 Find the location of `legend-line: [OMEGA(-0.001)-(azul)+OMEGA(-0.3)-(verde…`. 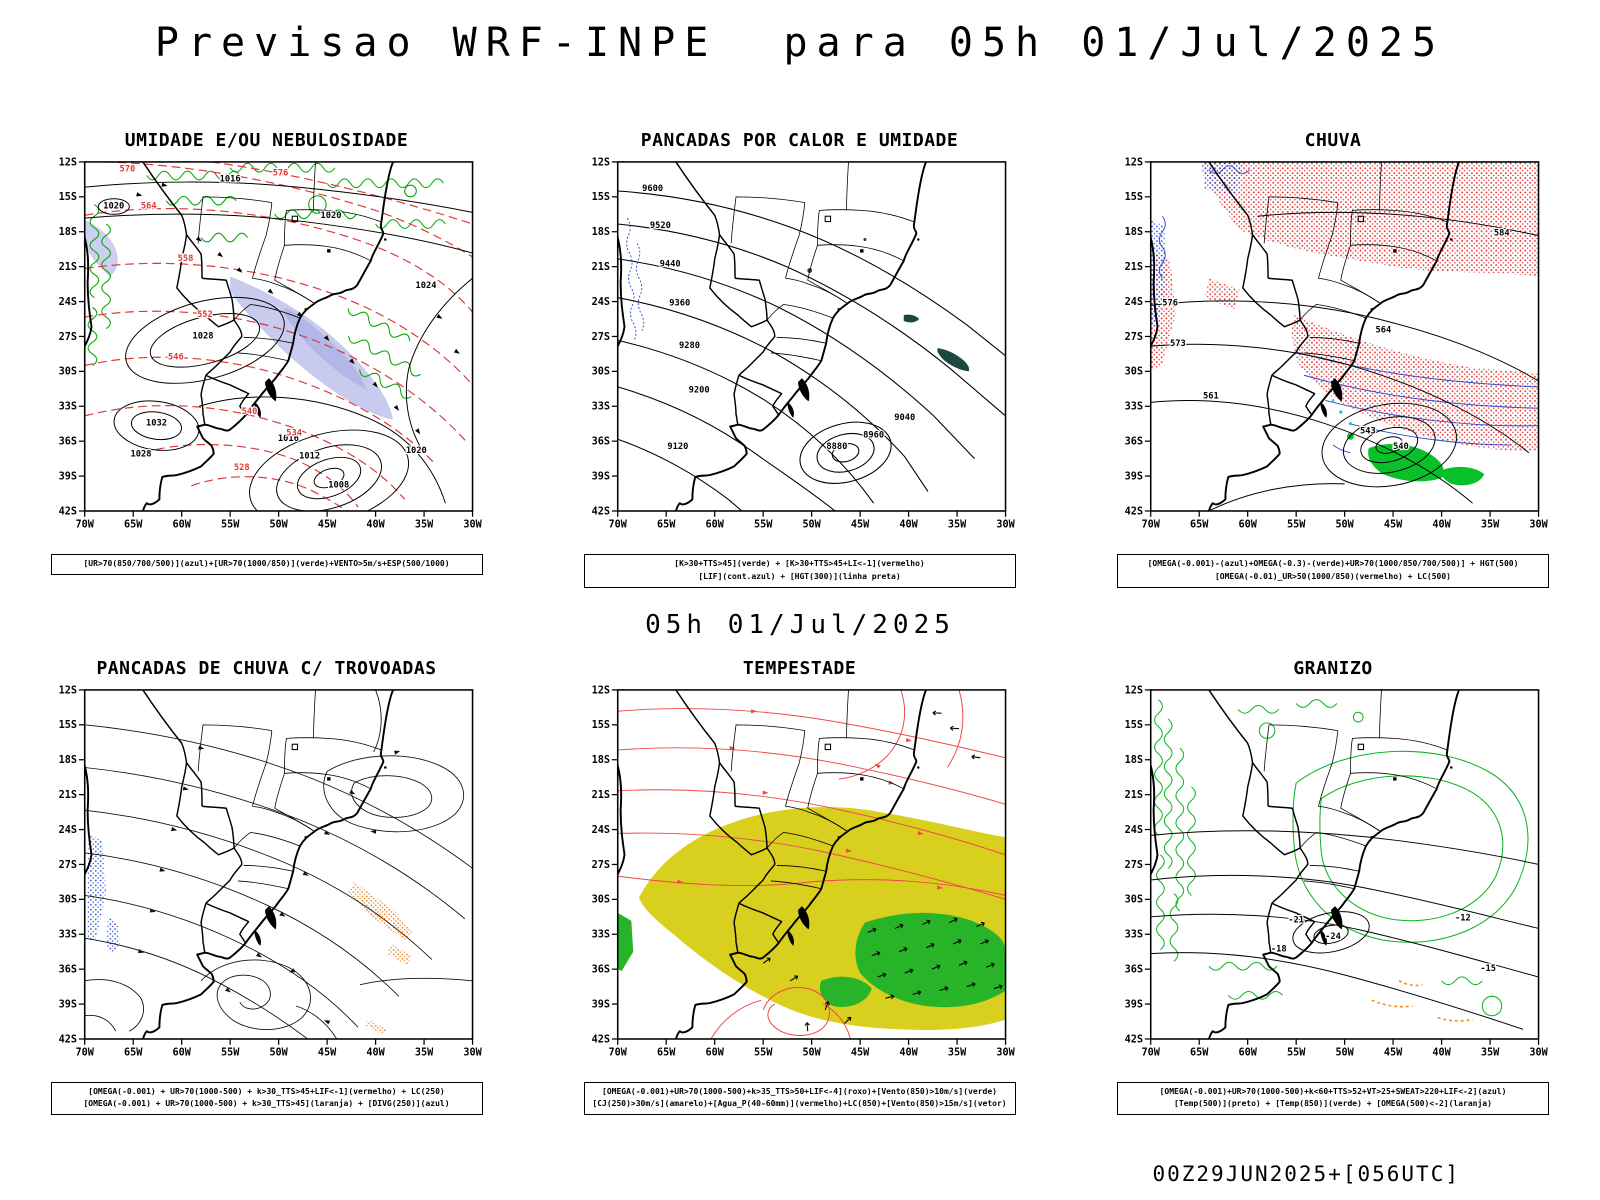

legend-line: [OMEGA(-0.001)-(azul)+OMEGA(-0.3)-(verde… is located at coordinates (1333, 563).